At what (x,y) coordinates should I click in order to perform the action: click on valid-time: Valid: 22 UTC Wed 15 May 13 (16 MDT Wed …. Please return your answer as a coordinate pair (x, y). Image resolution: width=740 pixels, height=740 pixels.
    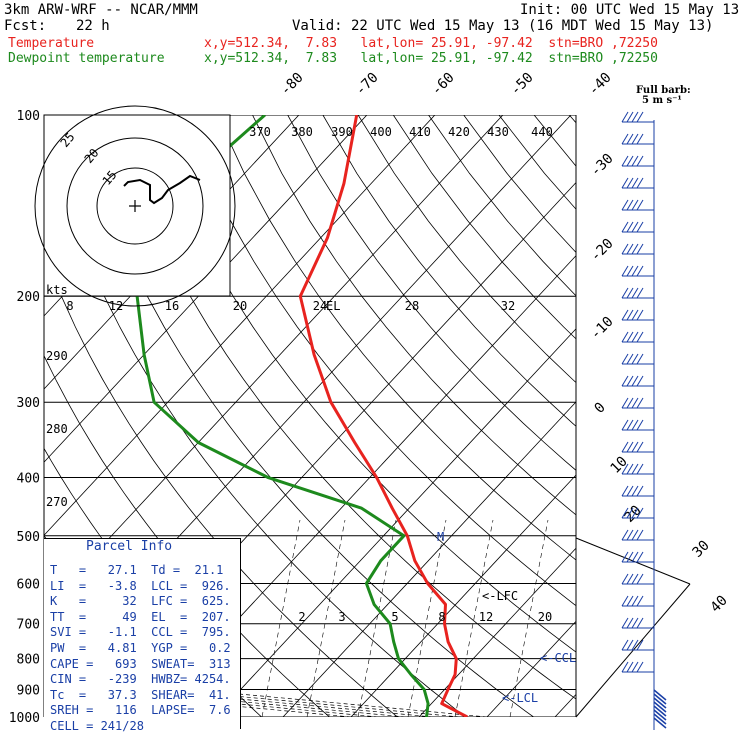
    Looking at the image, I should click on (503, 26).